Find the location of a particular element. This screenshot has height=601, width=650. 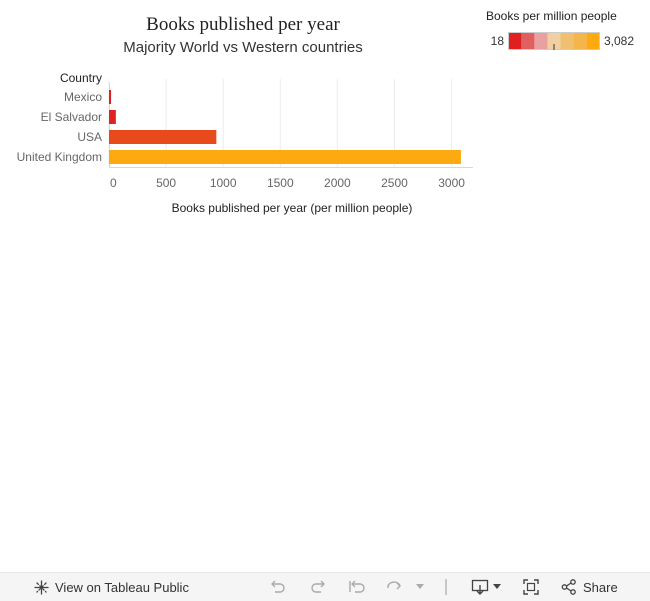

category-header: Country is located at coordinates (81, 78).